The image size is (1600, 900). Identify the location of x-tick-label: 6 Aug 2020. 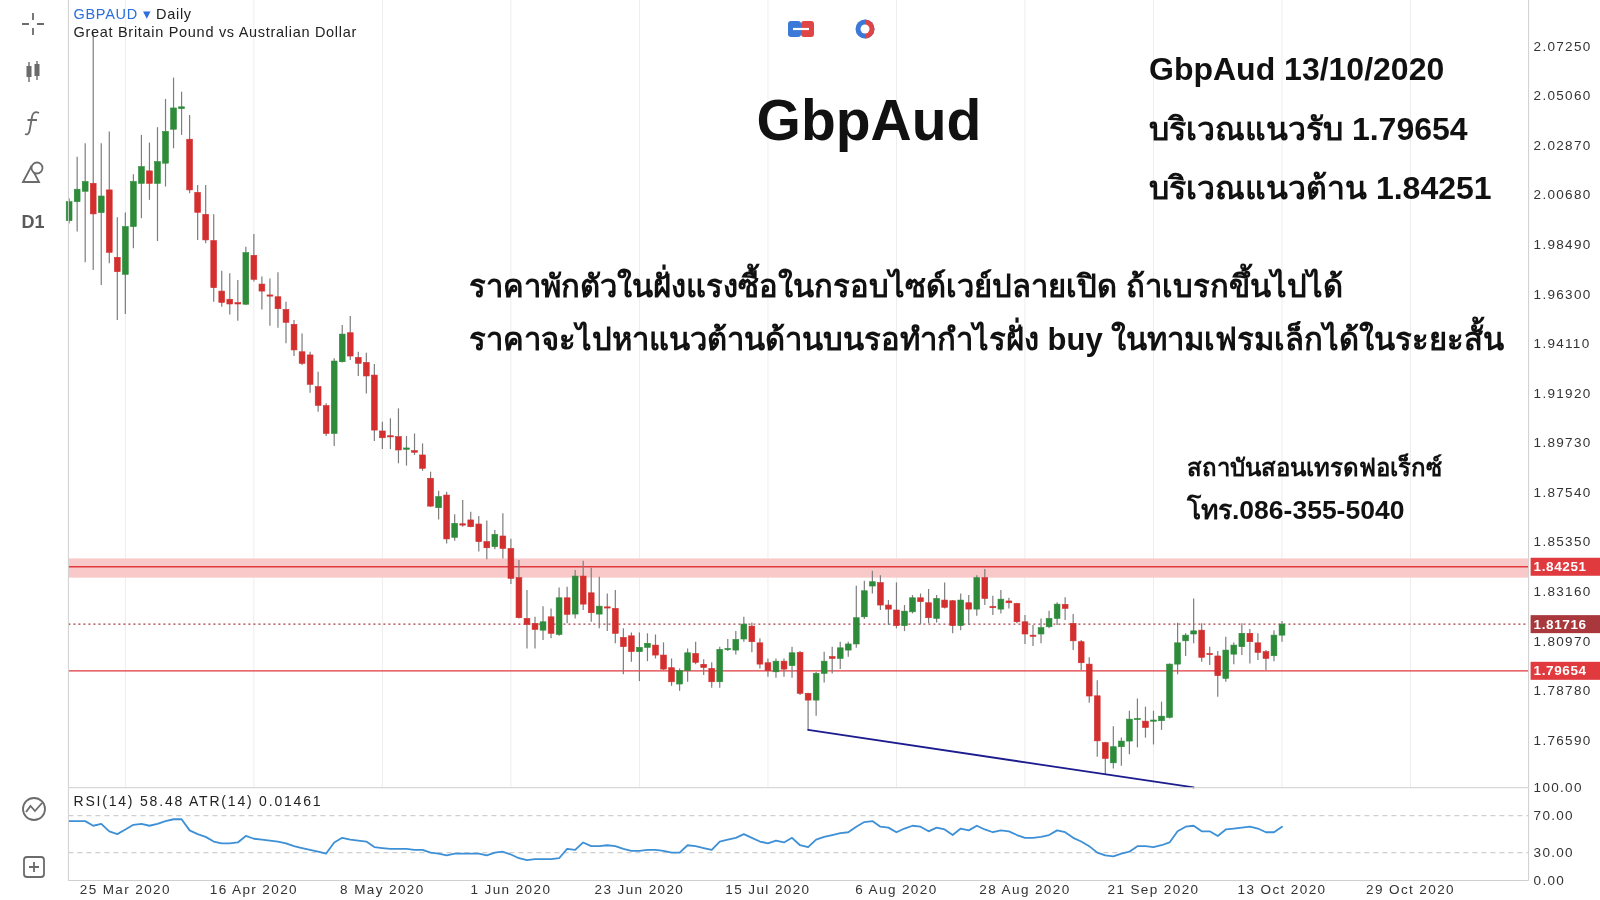
(896, 889).